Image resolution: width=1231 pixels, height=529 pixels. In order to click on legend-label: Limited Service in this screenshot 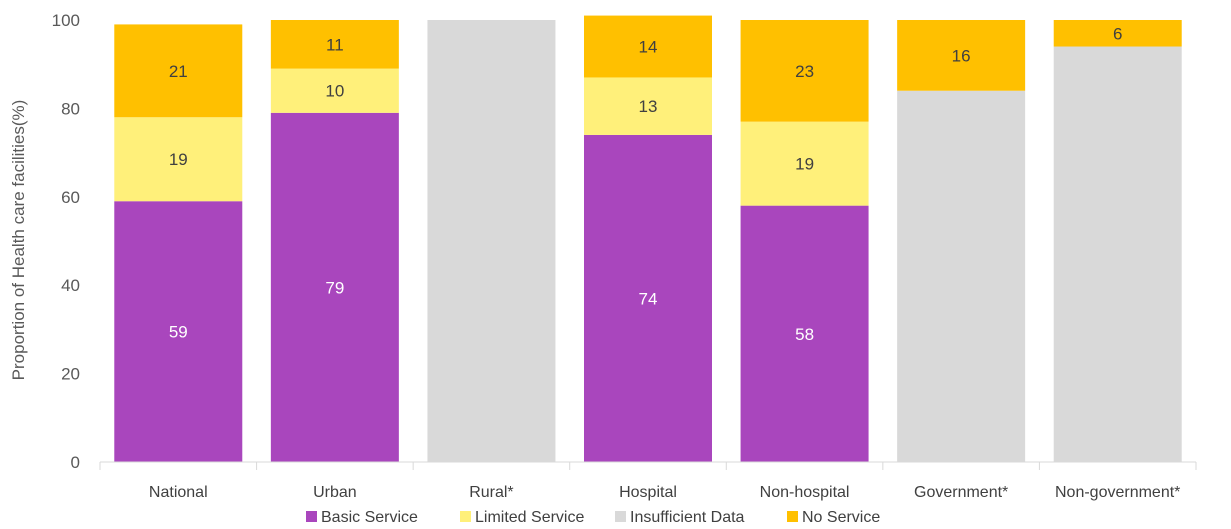, I will do `click(529, 517)`.